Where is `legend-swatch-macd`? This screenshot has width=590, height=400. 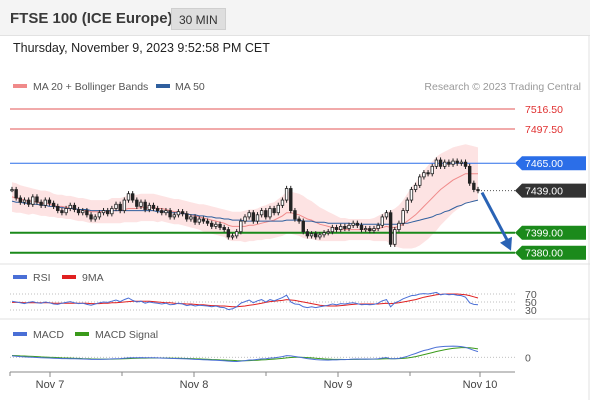
legend-swatch-macd is located at coordinates (20, 334).